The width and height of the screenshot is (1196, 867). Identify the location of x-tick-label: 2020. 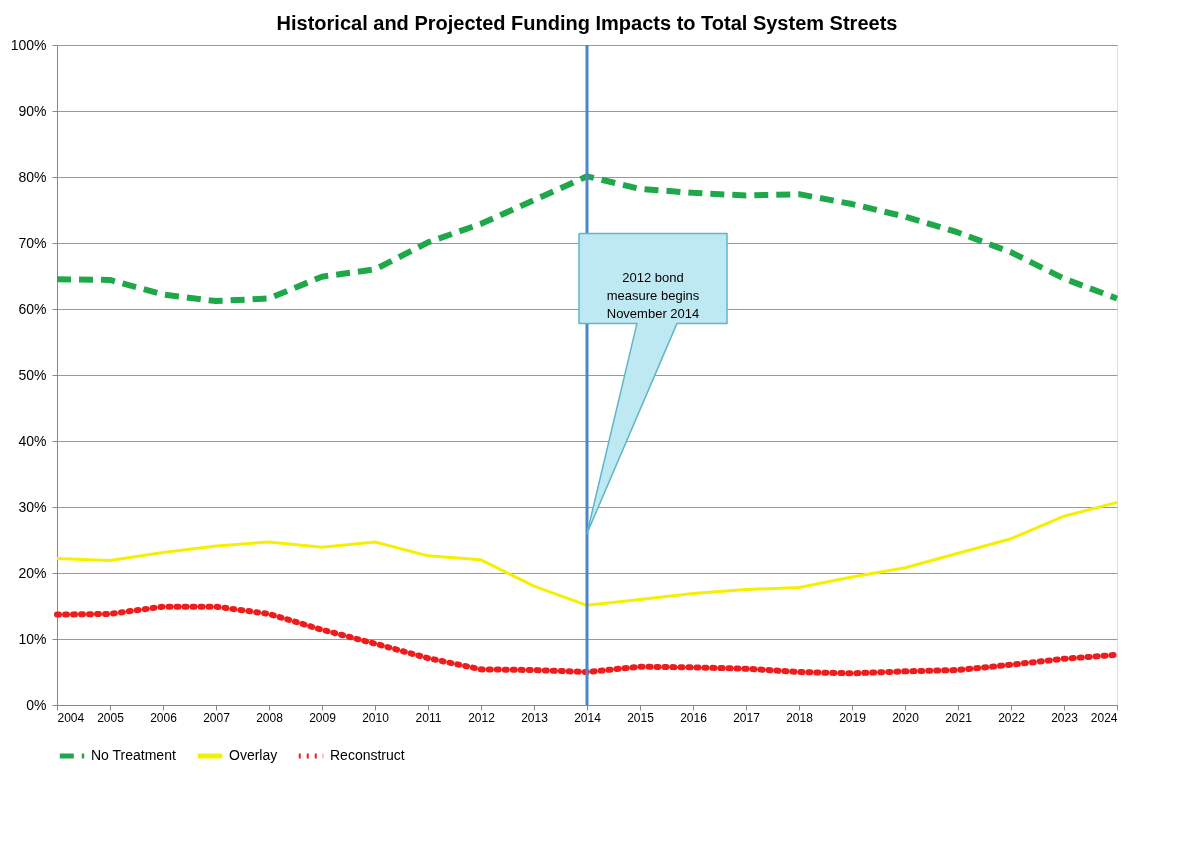
(906, 717).